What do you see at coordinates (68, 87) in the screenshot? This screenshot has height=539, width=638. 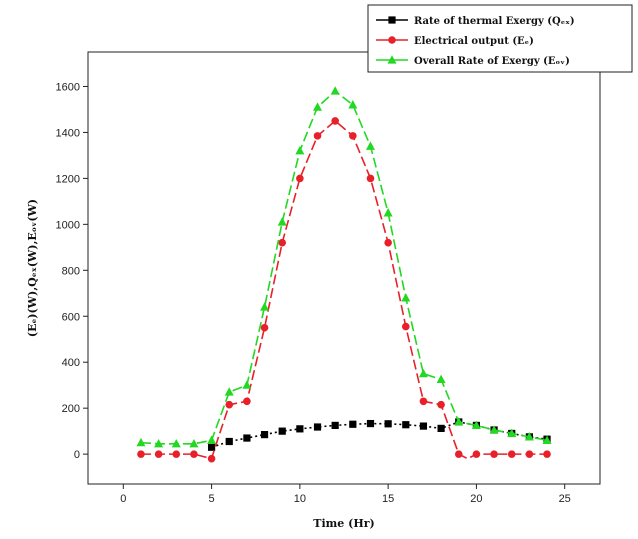 I see `y-tick-label-8: 1600` at bounding box center [68, 87].